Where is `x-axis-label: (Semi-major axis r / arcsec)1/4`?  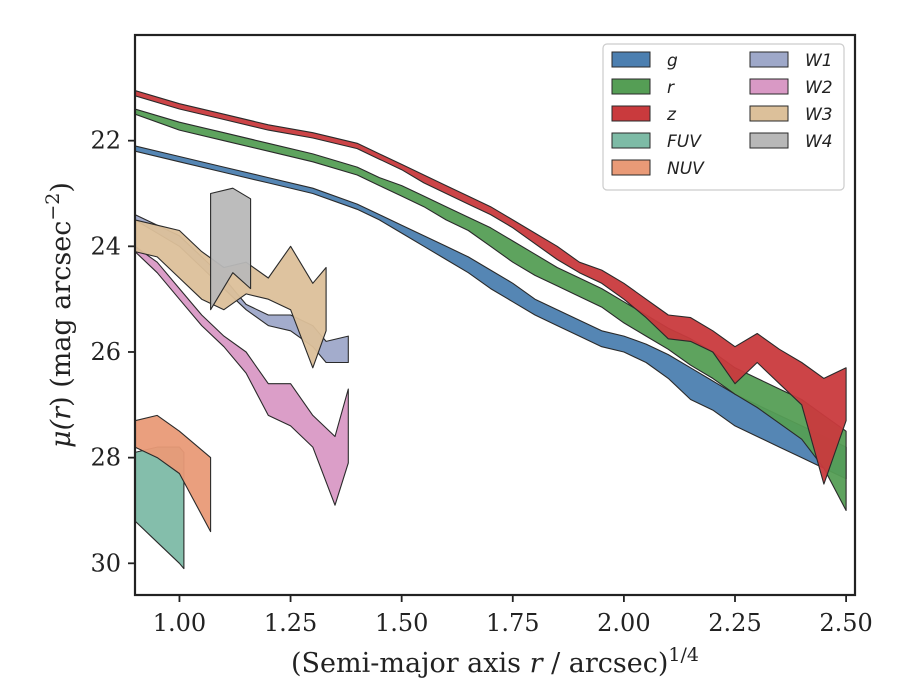
x-axis-label: (Semi-major axis r / arcsec)1/4 is located at coordinates (495, 661).